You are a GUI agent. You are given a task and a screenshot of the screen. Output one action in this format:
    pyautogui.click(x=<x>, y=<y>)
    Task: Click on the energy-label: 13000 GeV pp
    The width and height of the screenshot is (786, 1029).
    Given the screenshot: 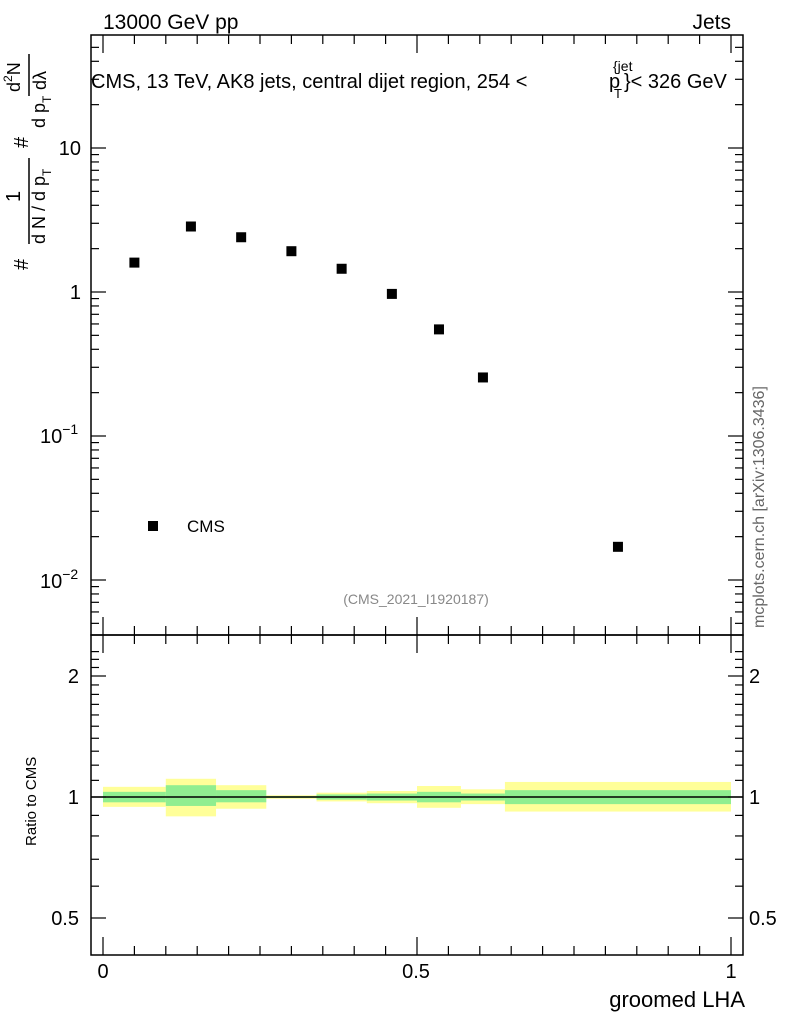 What is the action you would take?
    pyautogui.click(x=170, y=22)
    